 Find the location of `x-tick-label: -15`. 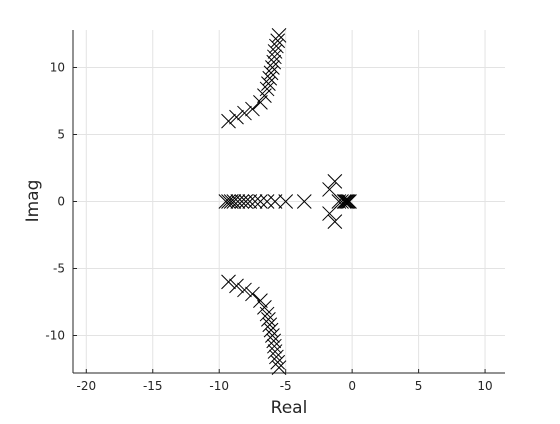

x-tick-label: -15 is located at coordinates (153, 386).